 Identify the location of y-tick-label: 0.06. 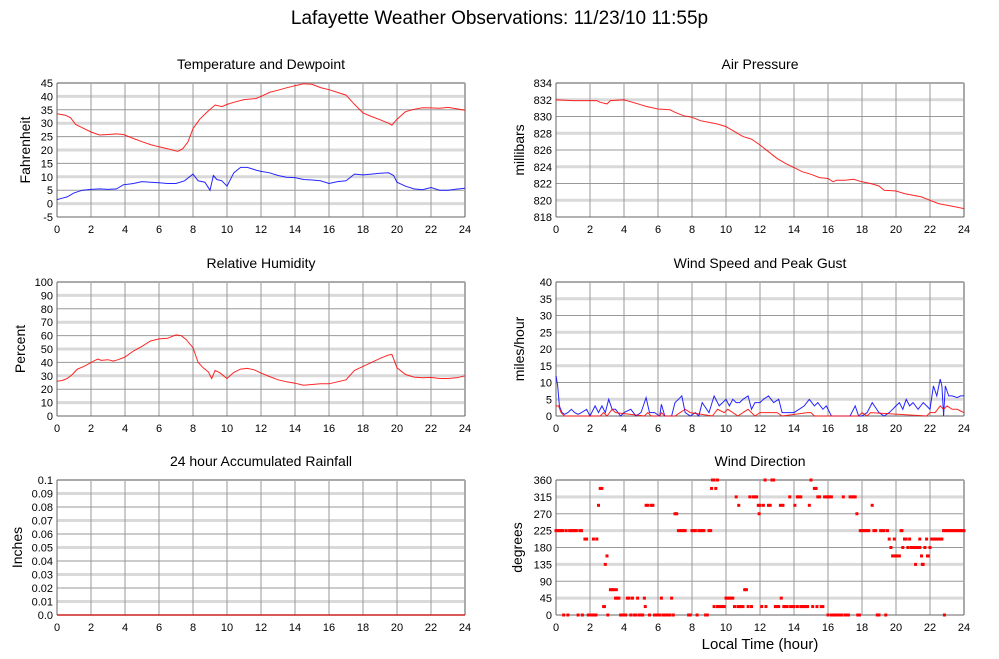
(42, 535).